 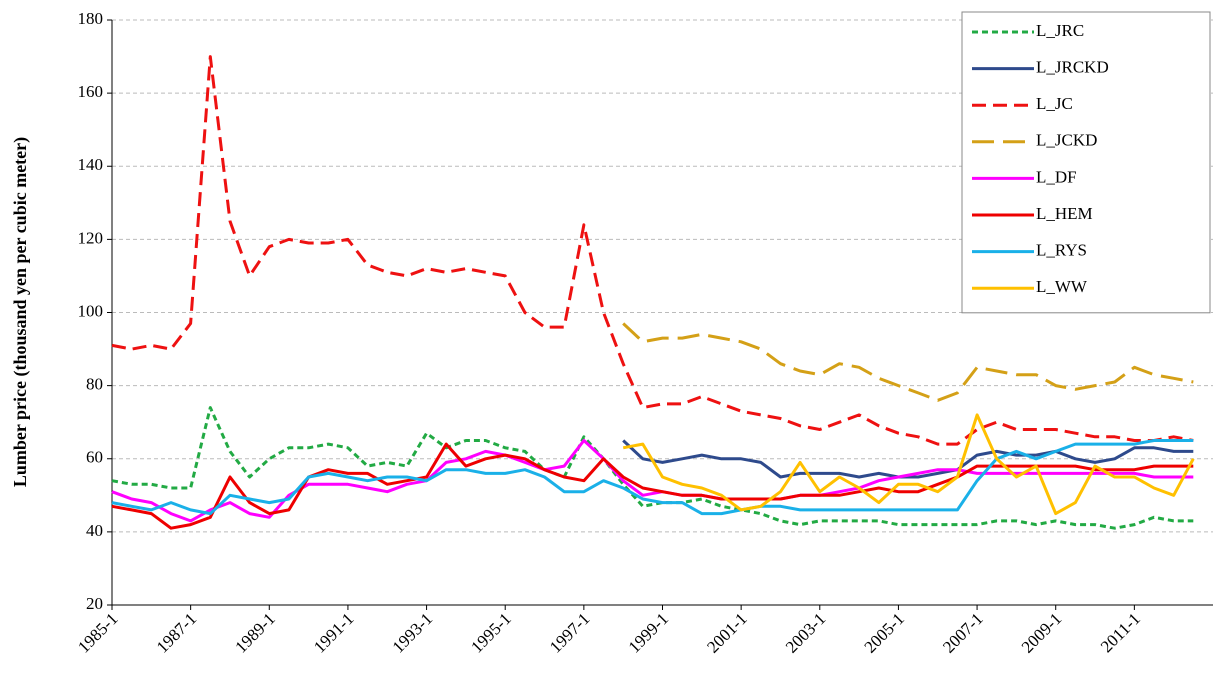 I want to click on y-tick-label: 120, so click(x=91, y=237).